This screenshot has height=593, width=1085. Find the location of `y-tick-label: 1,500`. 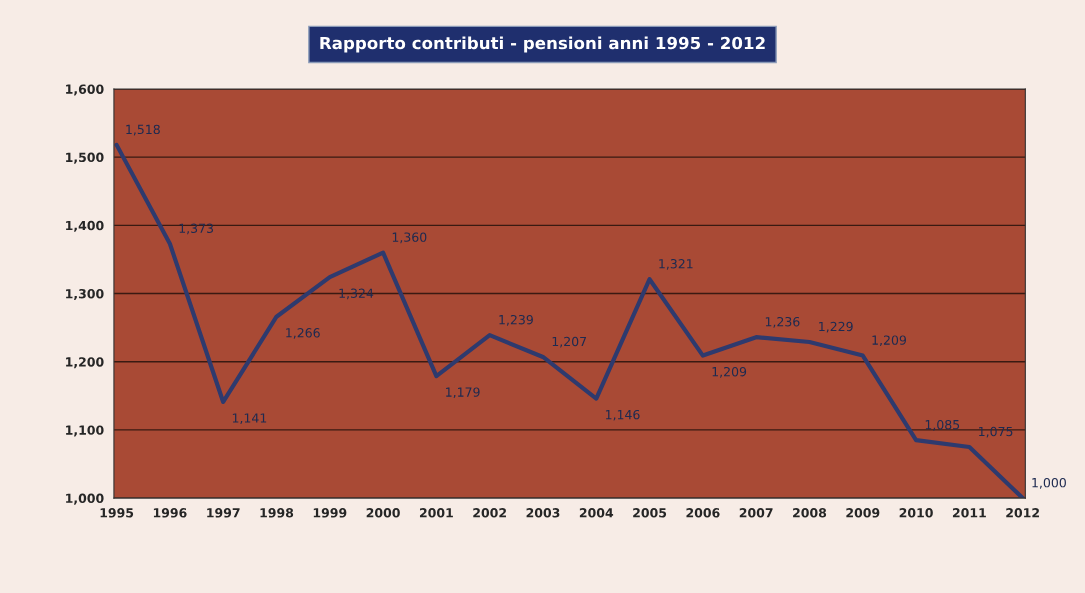

y-tick-label: 1,500 is located at coordinates (85, 158).